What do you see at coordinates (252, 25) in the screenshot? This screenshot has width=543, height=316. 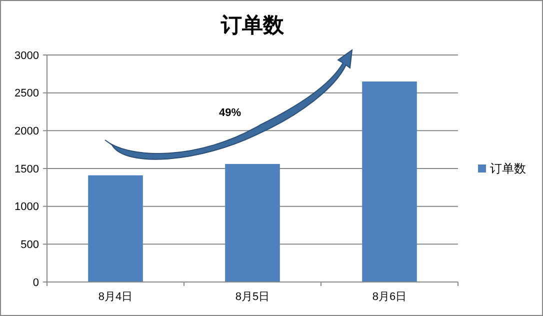 I see `chart-title: 订单数` at bounding box center [252, 25].